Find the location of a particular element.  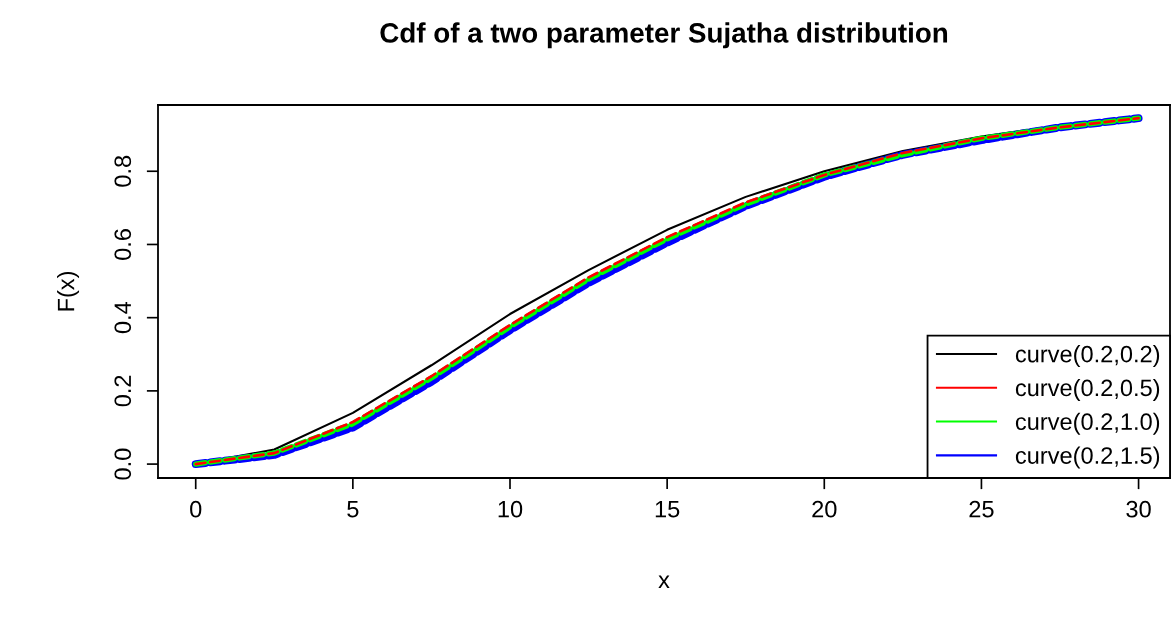

y-tick-label: 0.8 is located at coordinates (123, 171).